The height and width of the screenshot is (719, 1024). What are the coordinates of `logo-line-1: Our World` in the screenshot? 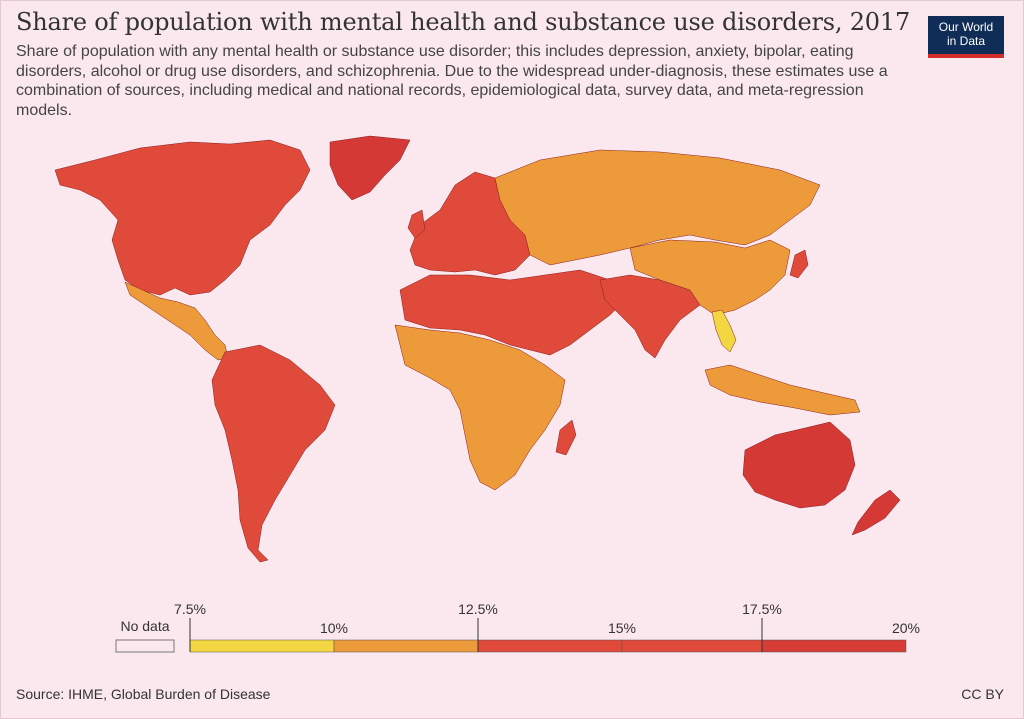 It's located at (966, 27).